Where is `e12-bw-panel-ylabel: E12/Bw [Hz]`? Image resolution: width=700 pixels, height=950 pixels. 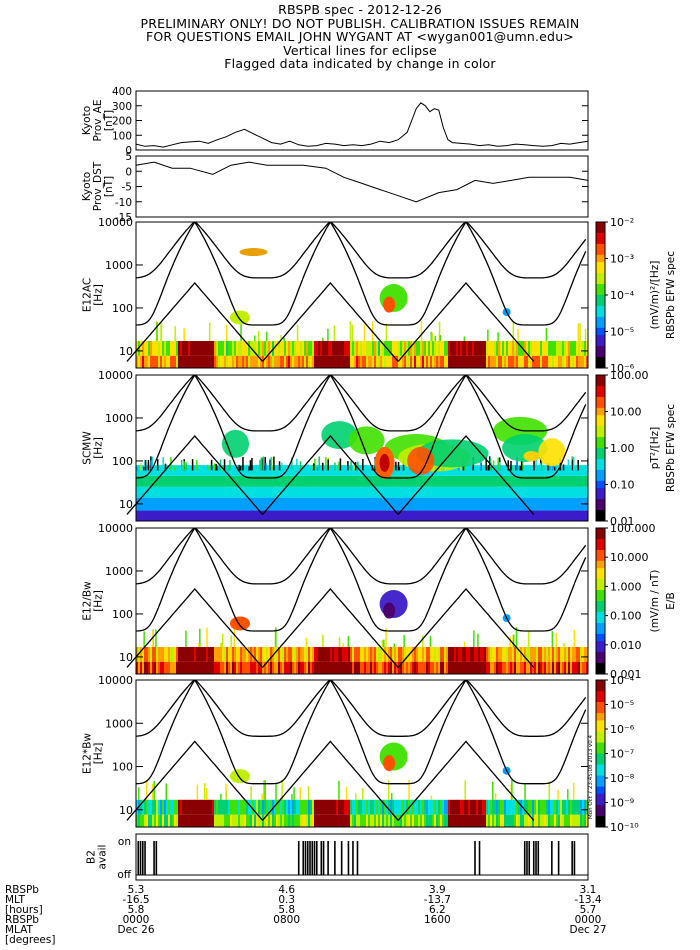 e12-bw-panel-ylabel: E12/Bw [Hz] is located at coordinates (93, 601).